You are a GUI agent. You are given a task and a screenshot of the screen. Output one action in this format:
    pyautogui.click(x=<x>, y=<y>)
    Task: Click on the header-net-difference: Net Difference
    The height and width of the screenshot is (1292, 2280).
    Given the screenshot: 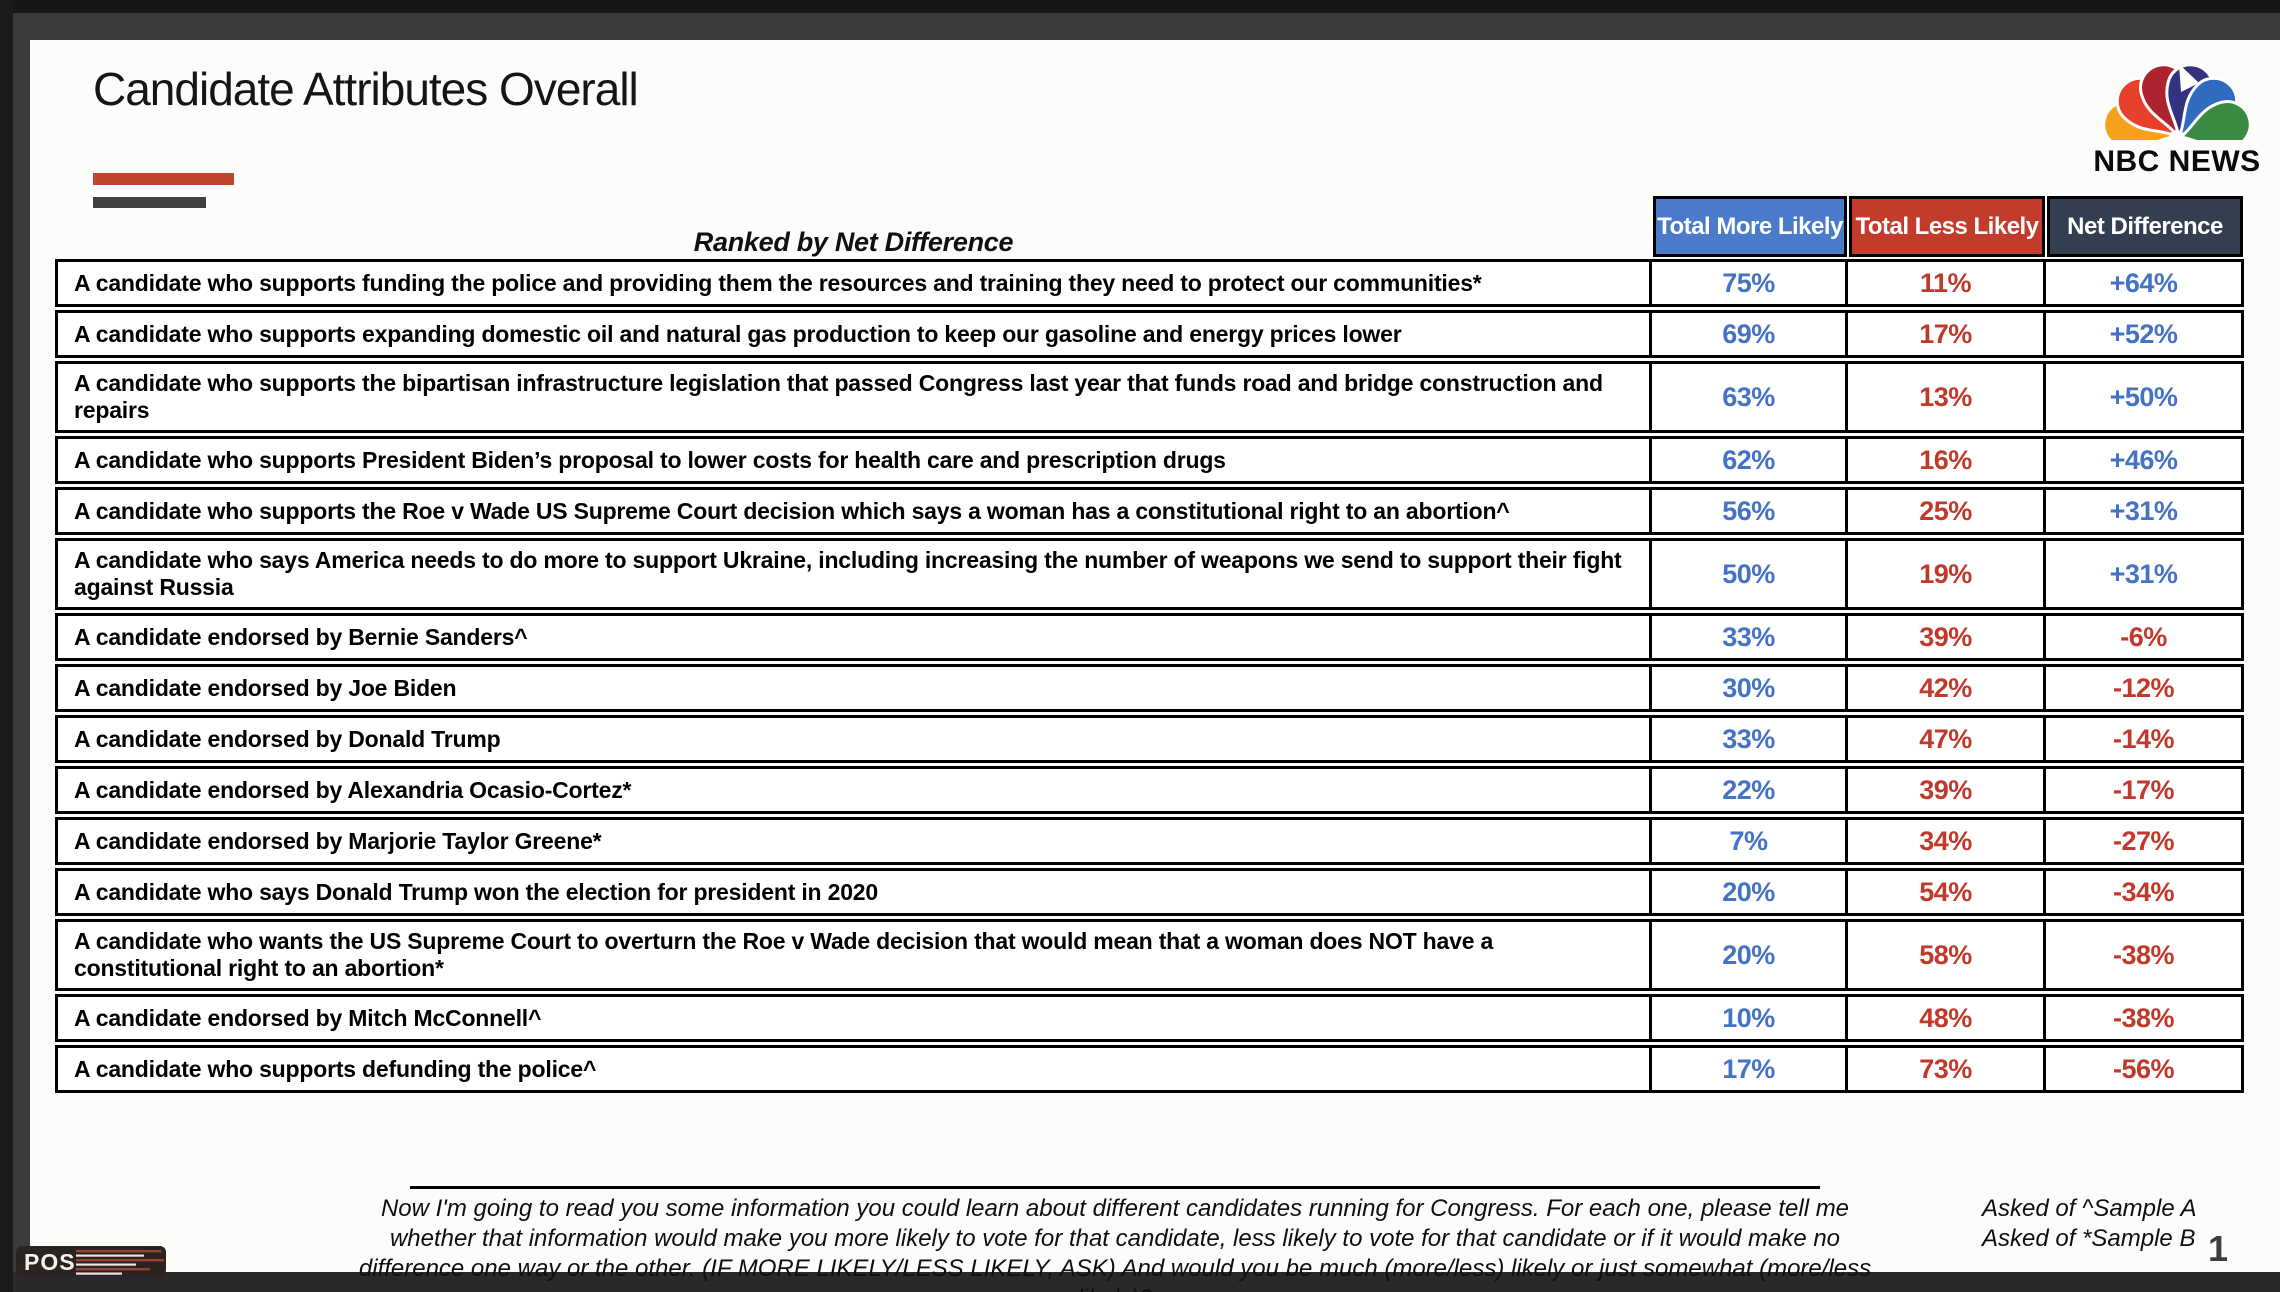 What is the action you would take?
    pyautogui.click(x=2145, y=226)
    